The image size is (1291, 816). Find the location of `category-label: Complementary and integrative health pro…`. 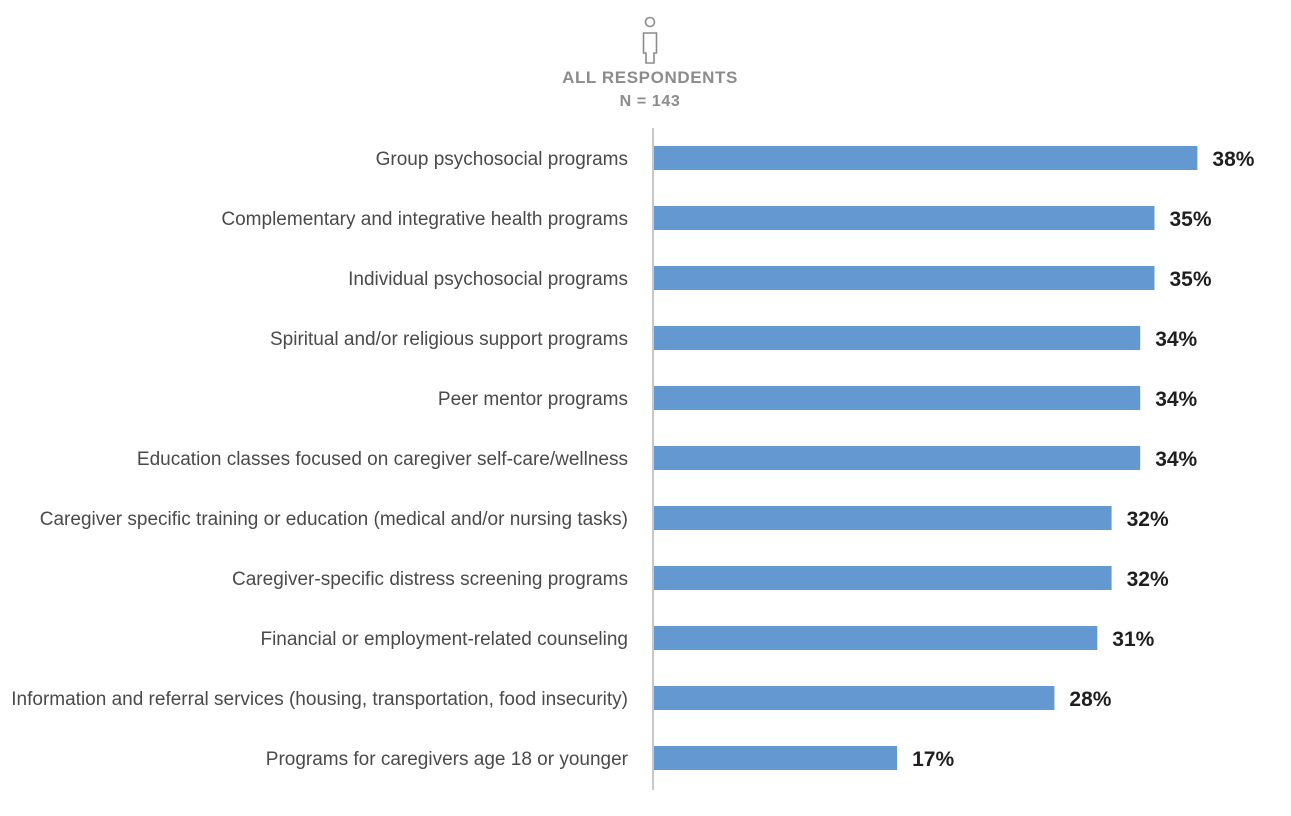

category-label: Complementary and integrative health pro… is located at coordinates (424, 219).